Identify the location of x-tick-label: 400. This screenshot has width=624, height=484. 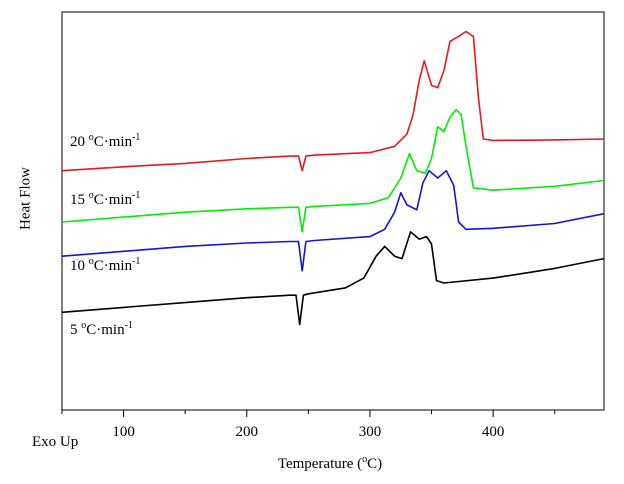
(493, 432).